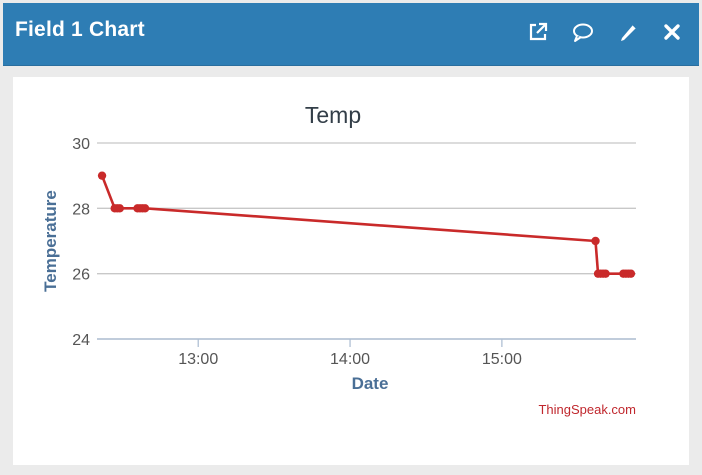 Image resolution: width=702 pixels, height=475 pixels. What do you see at coordinates (502, 359) in the screenshot?
I see `x-tick-label: 15:00` at bounding box center [502, 359].